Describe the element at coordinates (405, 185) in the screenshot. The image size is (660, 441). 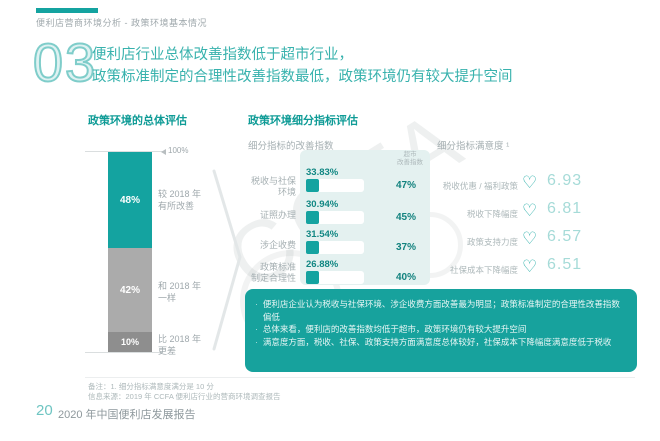
I see `supermarket-value: 47%` at that location.